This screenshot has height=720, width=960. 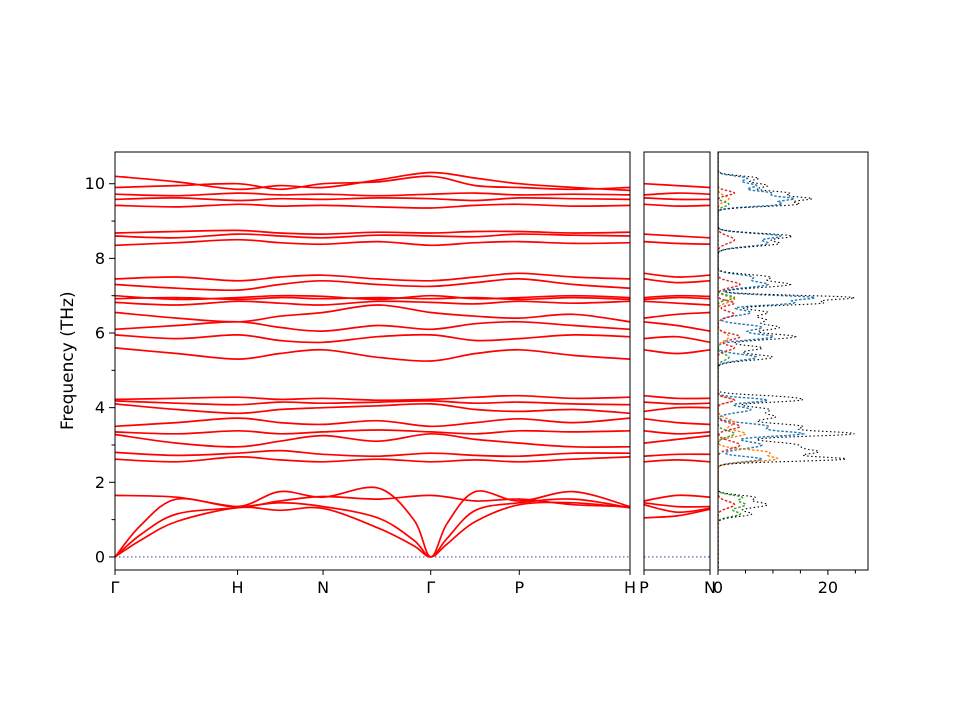 I want to click on dos-curve-total, so click(x=786, y=360).